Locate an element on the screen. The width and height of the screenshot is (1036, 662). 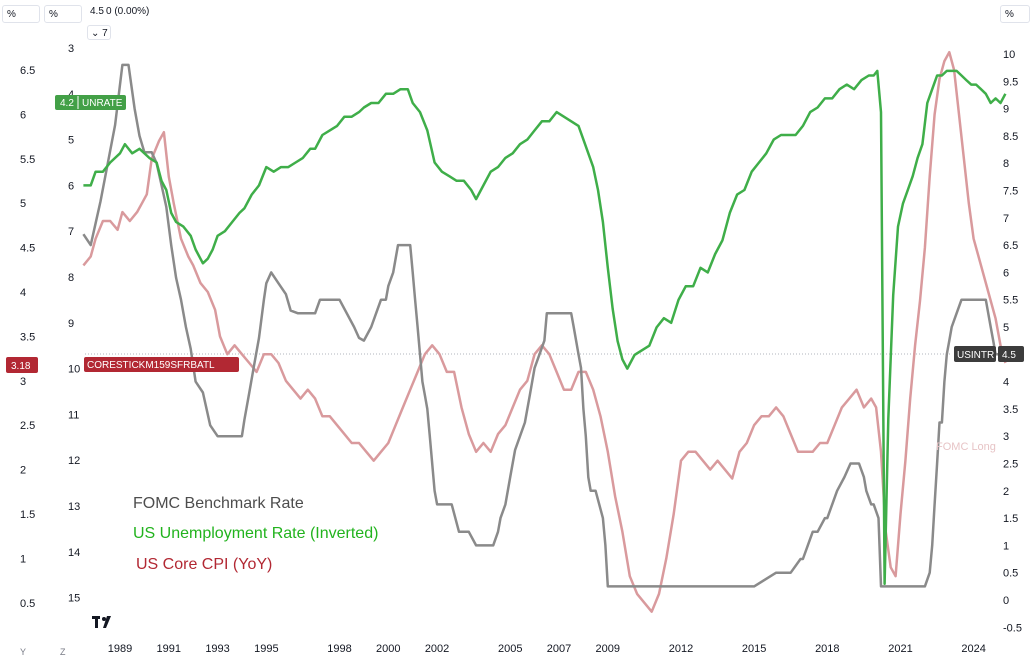
left-outer-tick-label: 6.5 is located at coordinates (27, 71).